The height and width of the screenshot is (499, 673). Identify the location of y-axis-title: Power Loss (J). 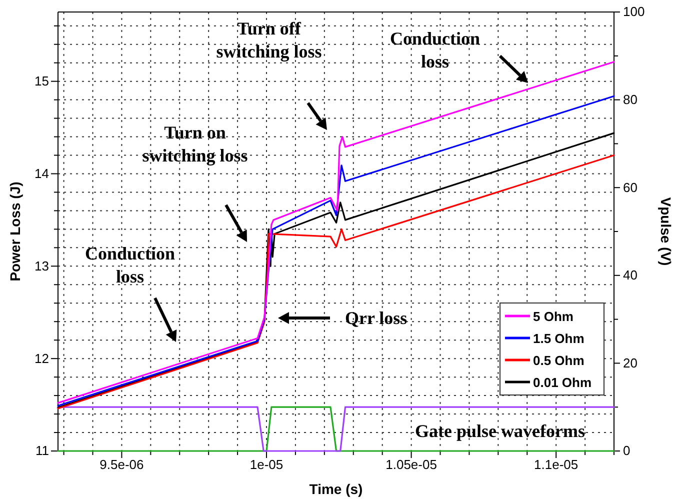
(15, 232).